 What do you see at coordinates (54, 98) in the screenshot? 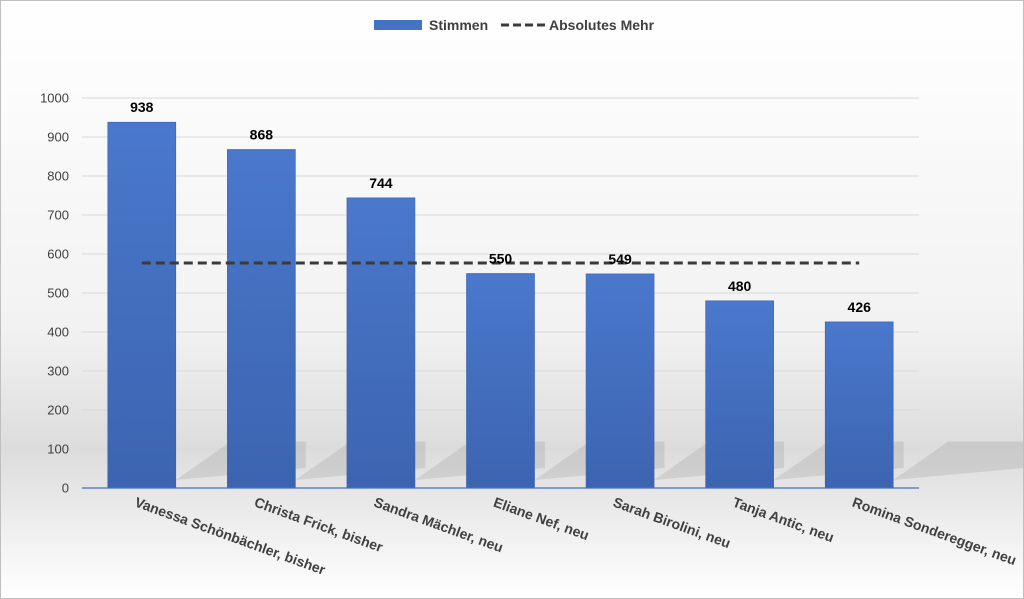
I see `y-tick-label: 1000` at bounding box center [54, 98].